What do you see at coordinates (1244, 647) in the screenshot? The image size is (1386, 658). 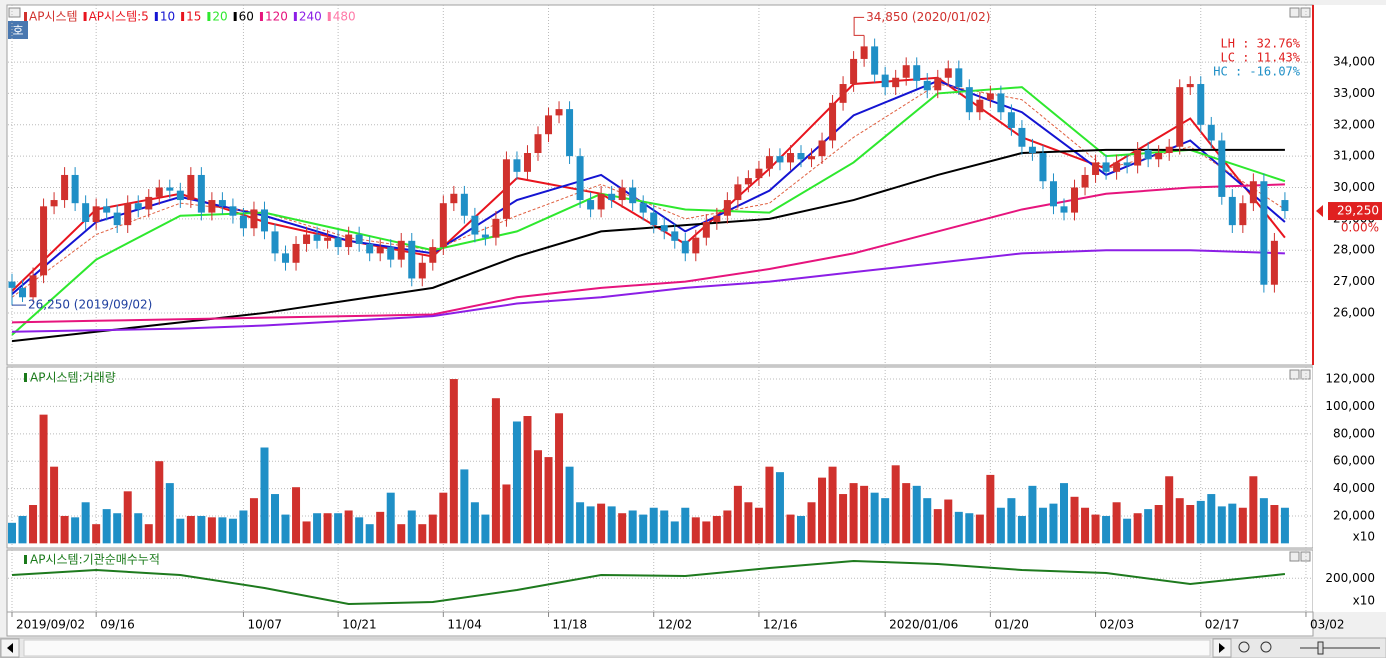 I see `zoom-out` at bounding box center [1244, 647].